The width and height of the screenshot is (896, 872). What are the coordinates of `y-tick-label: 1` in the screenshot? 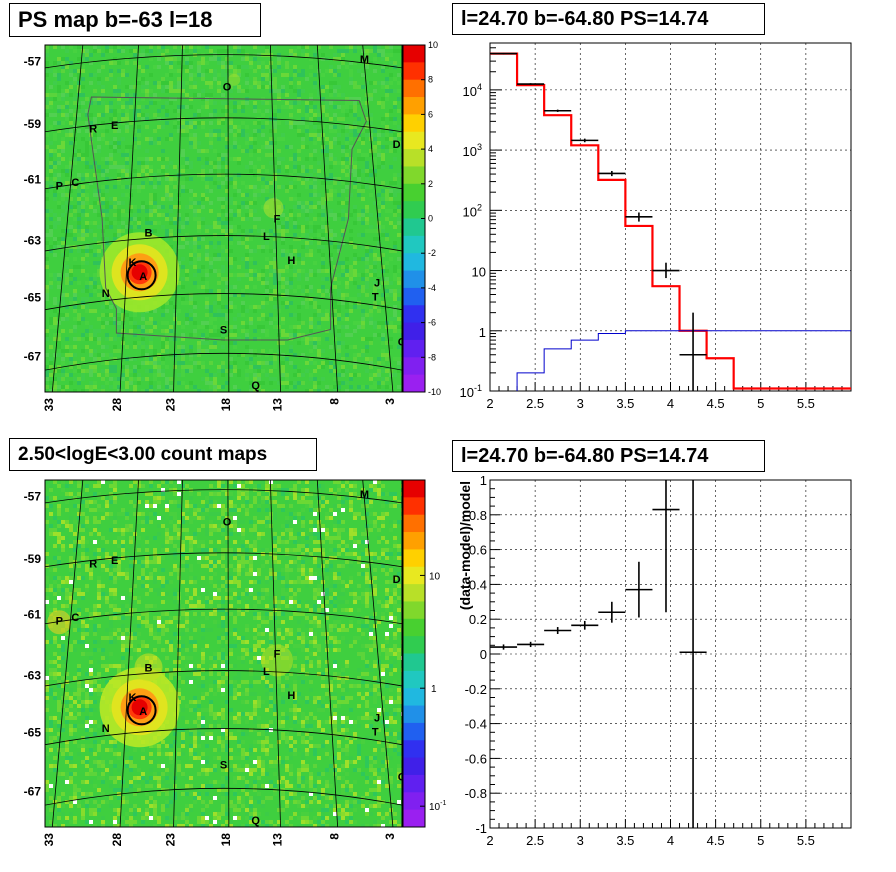 It's located at (482, 332).